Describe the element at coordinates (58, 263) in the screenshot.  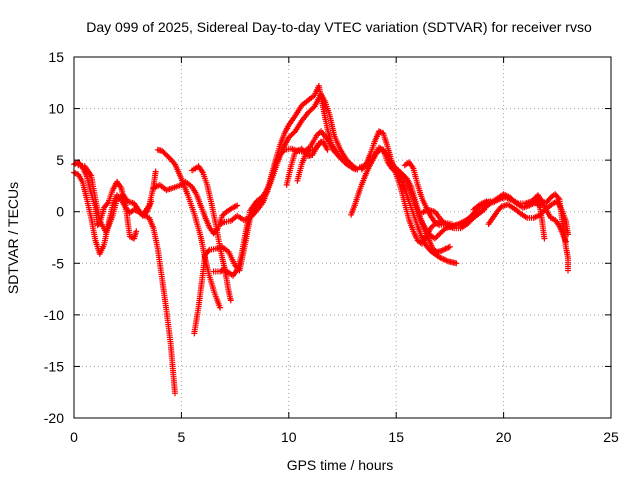
I see `y-tick-label: -5` at that location.